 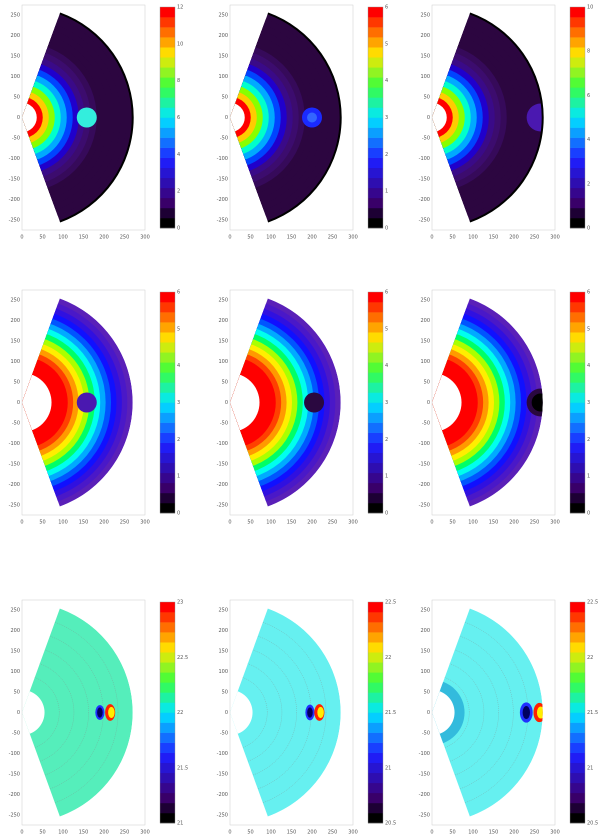 I want to click on outer-edge, so click(x=96, y=117).